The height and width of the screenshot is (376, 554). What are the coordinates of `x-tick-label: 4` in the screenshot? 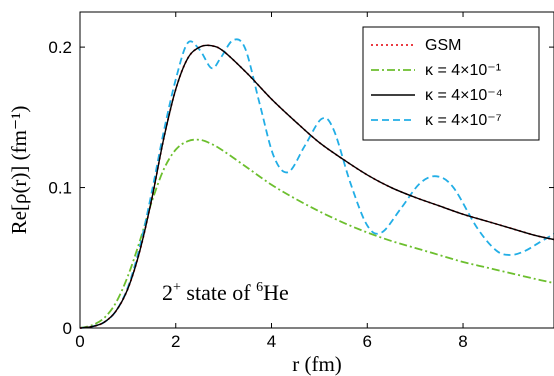 It's located at (271, 341).